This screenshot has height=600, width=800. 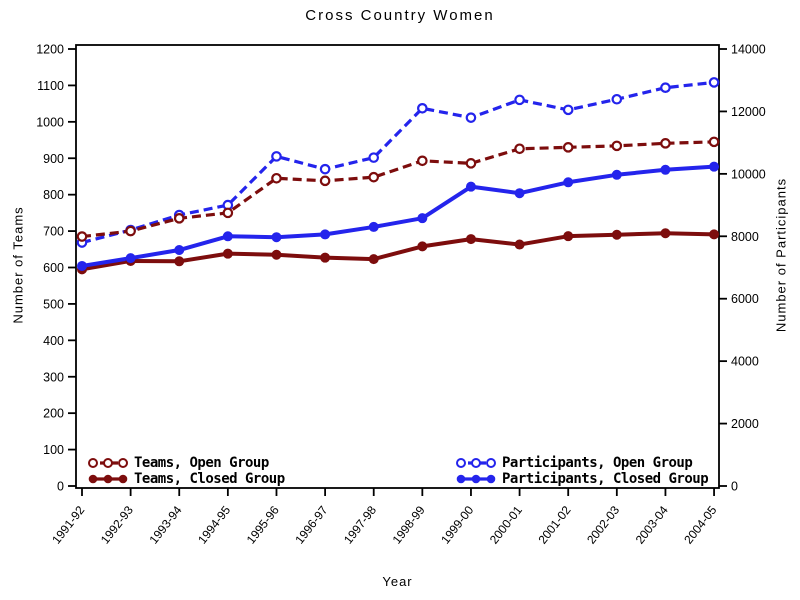 I want to click on svg-text: 2000, so click(x=745, y=424).